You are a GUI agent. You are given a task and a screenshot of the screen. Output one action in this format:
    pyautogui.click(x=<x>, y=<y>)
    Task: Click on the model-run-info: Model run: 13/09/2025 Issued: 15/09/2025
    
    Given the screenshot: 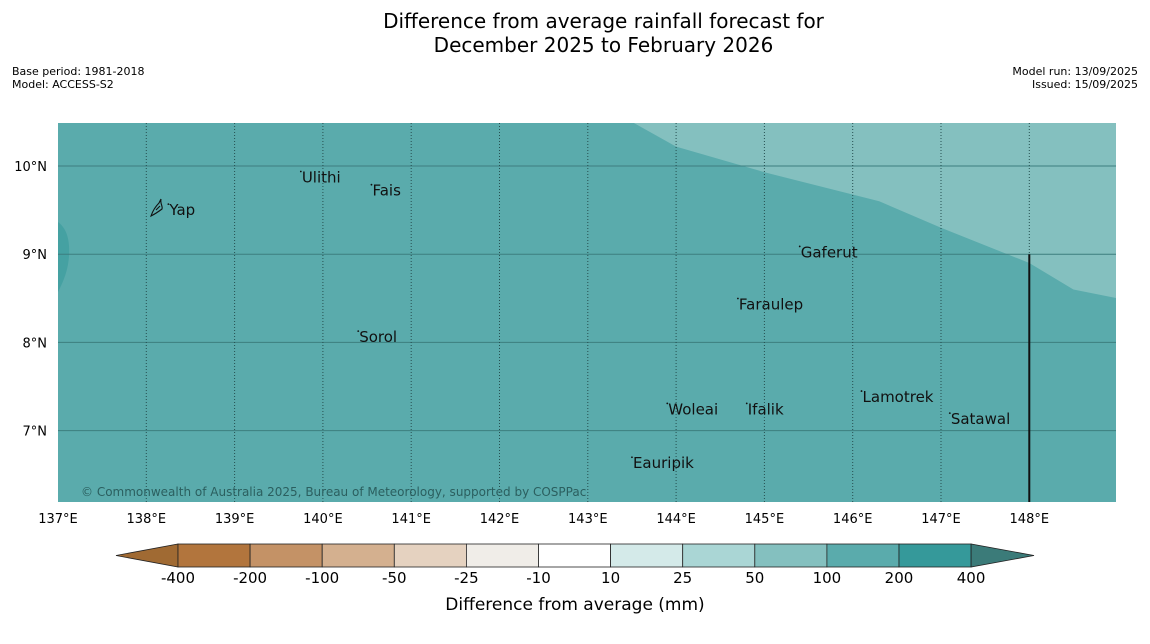 What is the action you would take?
    pyautogui.click(x=1075, y=78)
    